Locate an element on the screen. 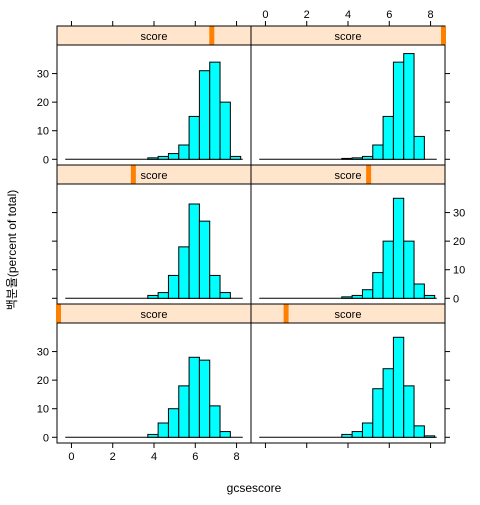  plot-frame-middle-left is located at coordinates (154, 244).